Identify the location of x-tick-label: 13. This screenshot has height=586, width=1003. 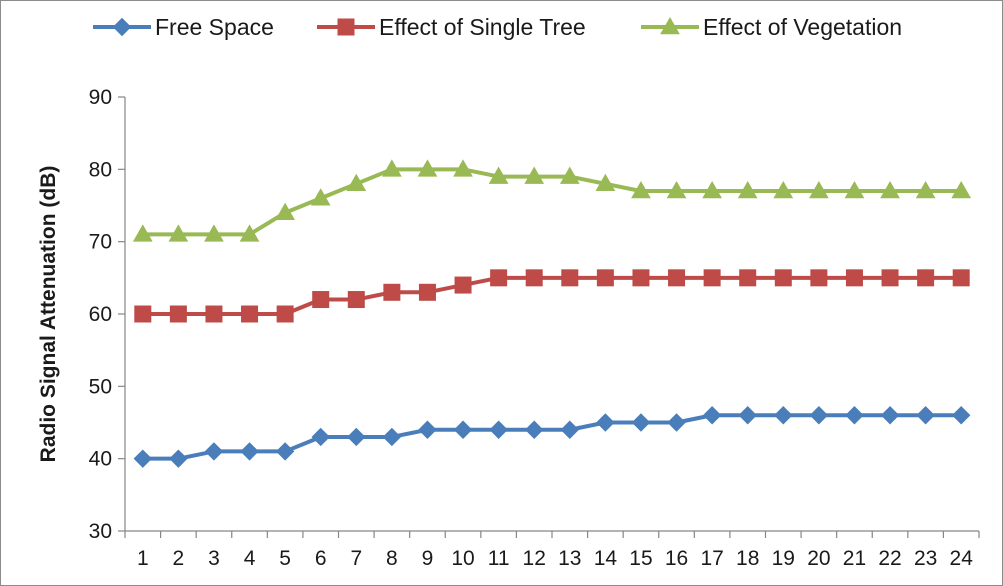
(569, 558).